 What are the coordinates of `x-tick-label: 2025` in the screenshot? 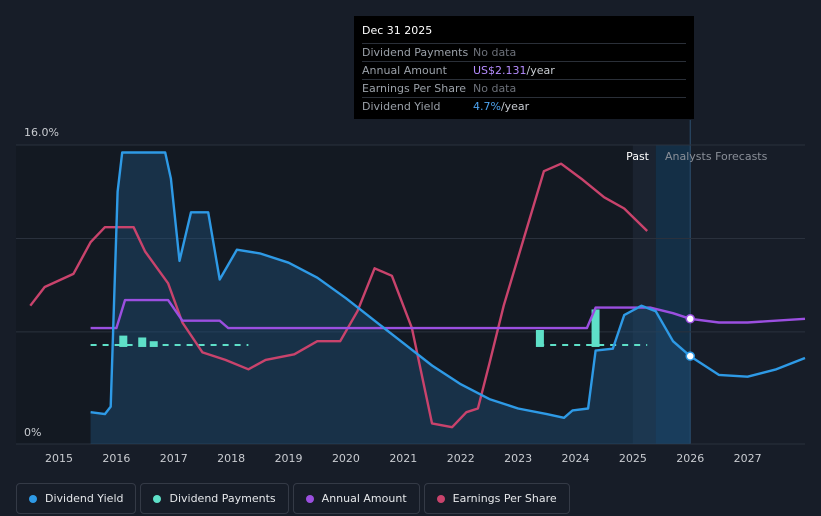 It's located at (633, 458).